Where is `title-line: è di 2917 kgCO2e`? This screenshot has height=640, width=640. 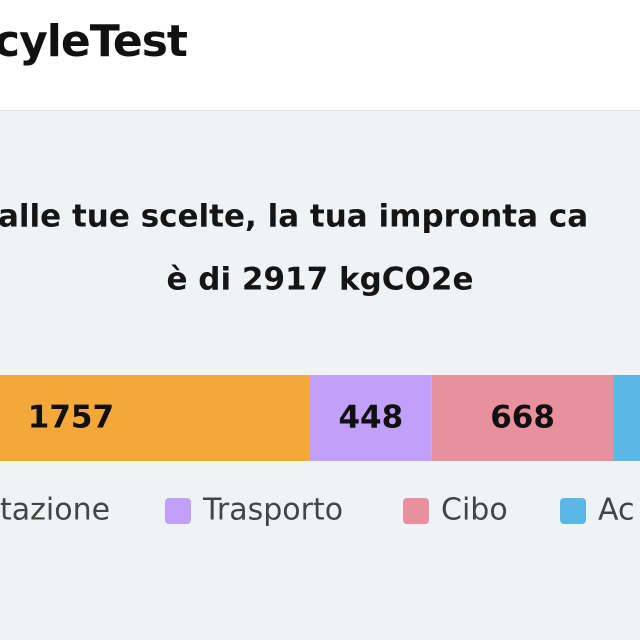
title-line: è di 2917 kgCO2e is located at coordinates (319, 280).